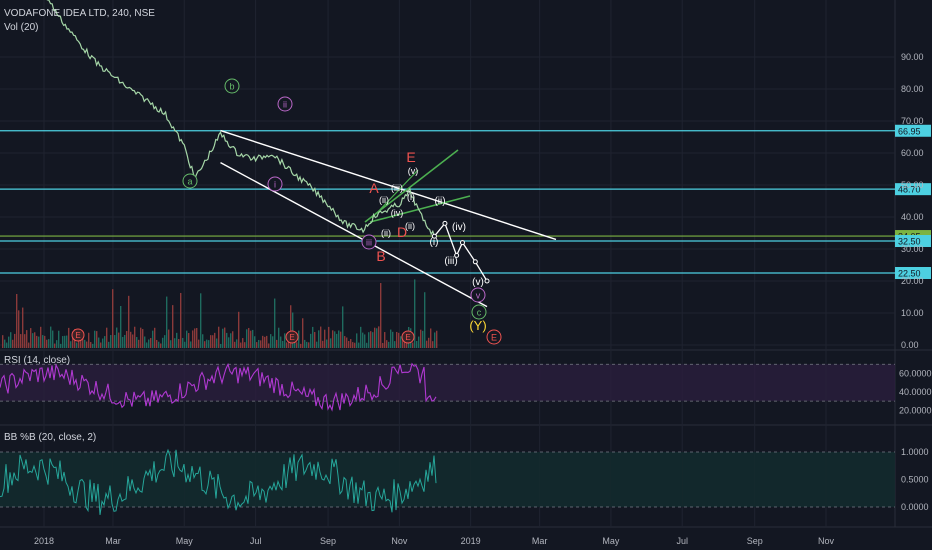  I want to click on rsi-label: RSI (14, close), so click(37, 360).